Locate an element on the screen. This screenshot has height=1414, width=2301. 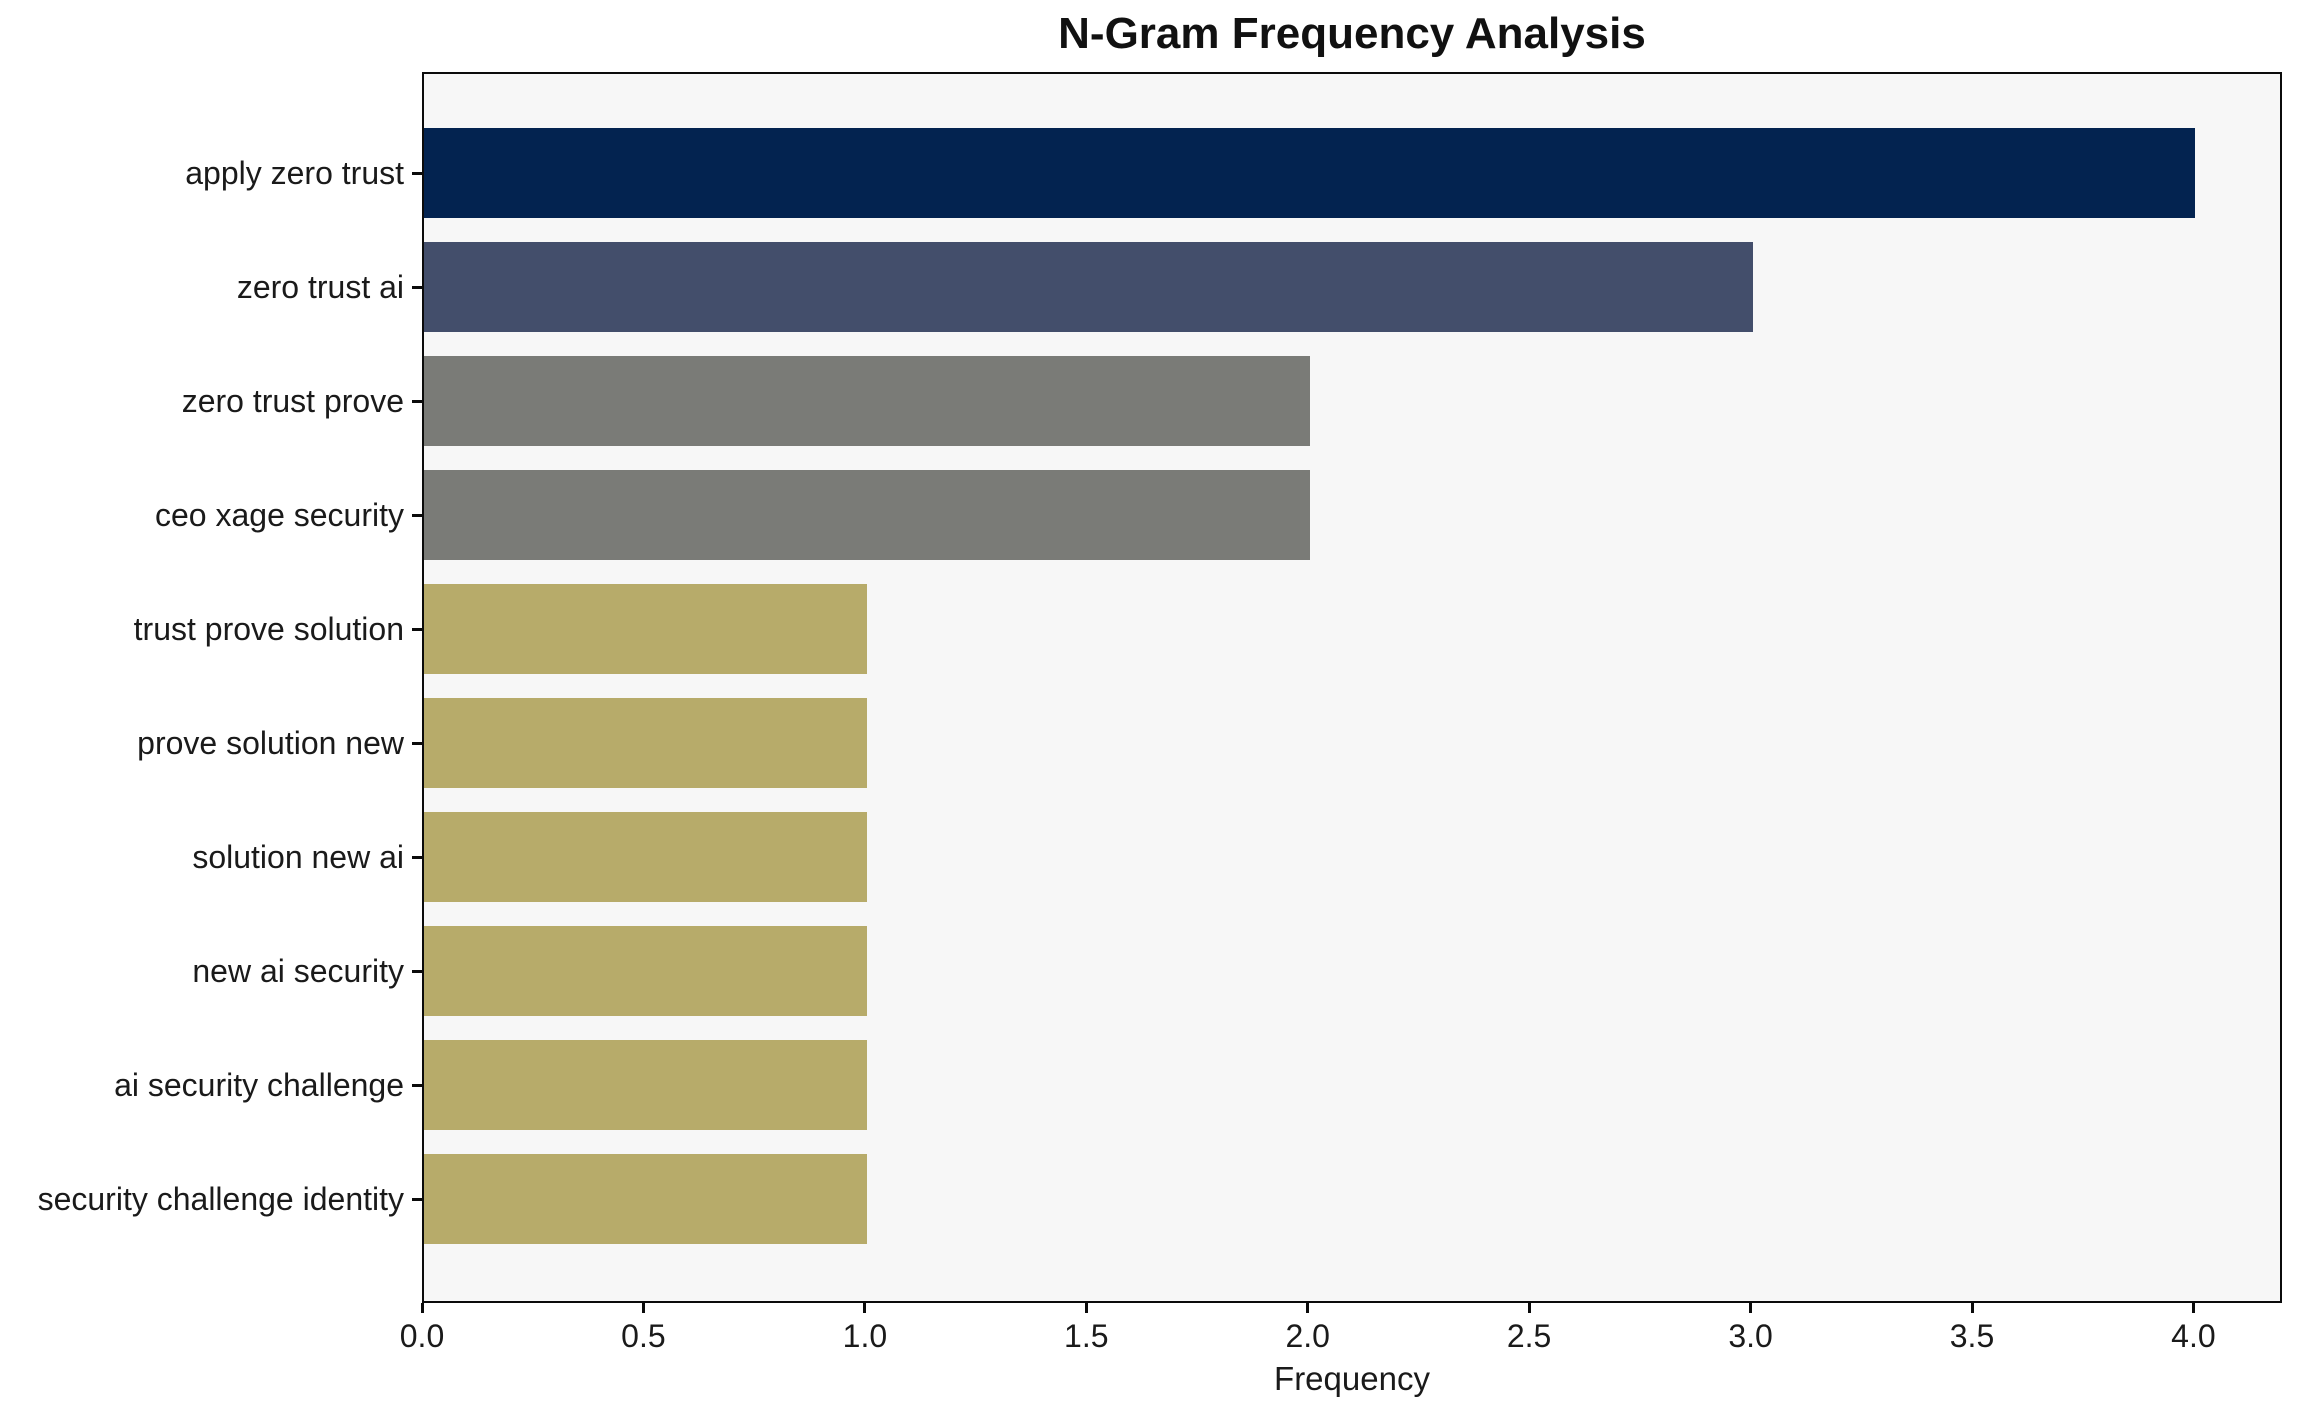
bar-prove-solution-new is located at coordinates (645, 743).